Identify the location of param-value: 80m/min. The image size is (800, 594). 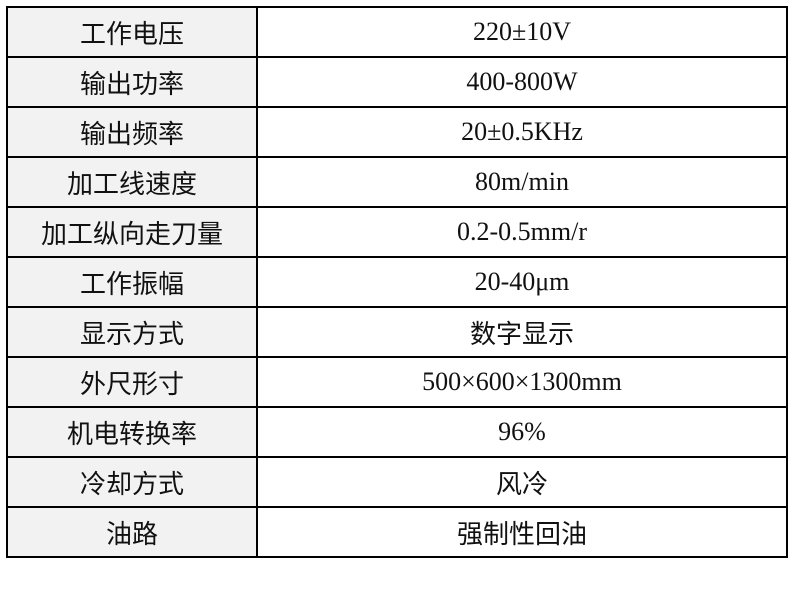
(522, 182).